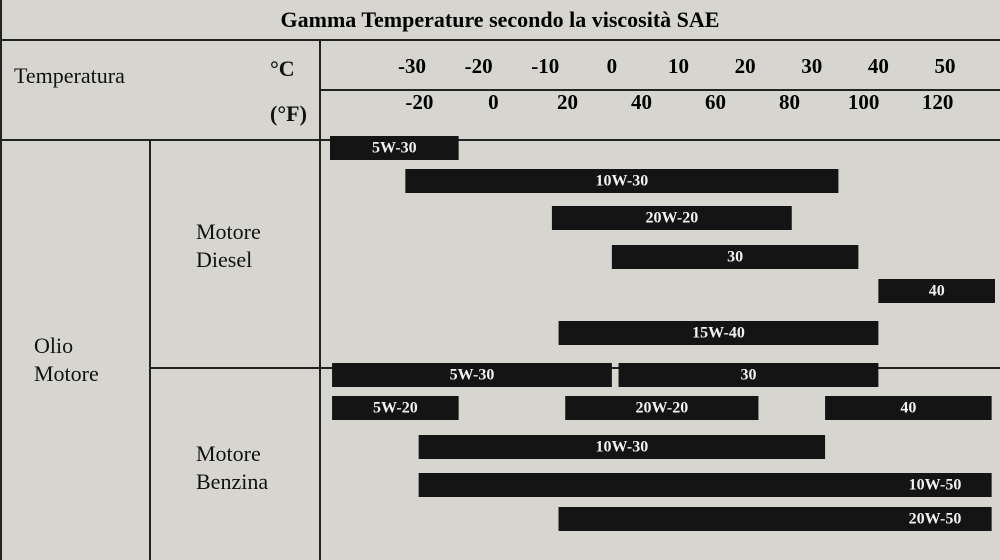 Image resolution: width=1000 pixels, height=560 pixels. What do you see at coordinates (228, 245) in the screenshot?
I see `group-label: Motore Diesel` at bounding box center [228, 245].